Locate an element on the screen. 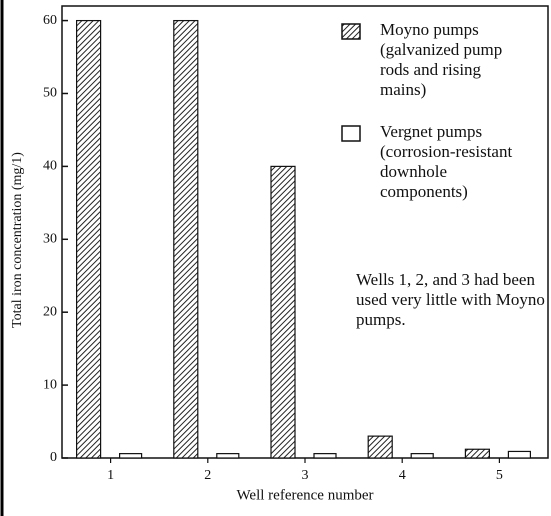 The height and width of the screenshot is (516, 551). x-tick-label: 5 is located at coordinates (499, 475).